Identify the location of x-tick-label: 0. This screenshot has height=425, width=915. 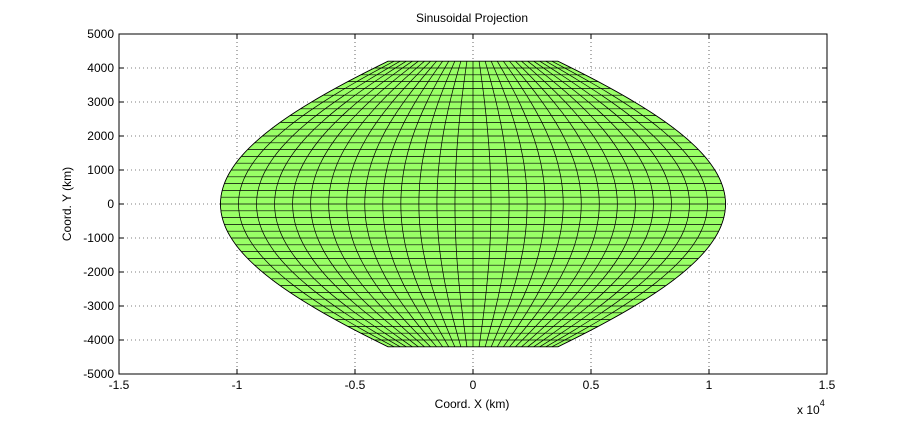
(473, 385).